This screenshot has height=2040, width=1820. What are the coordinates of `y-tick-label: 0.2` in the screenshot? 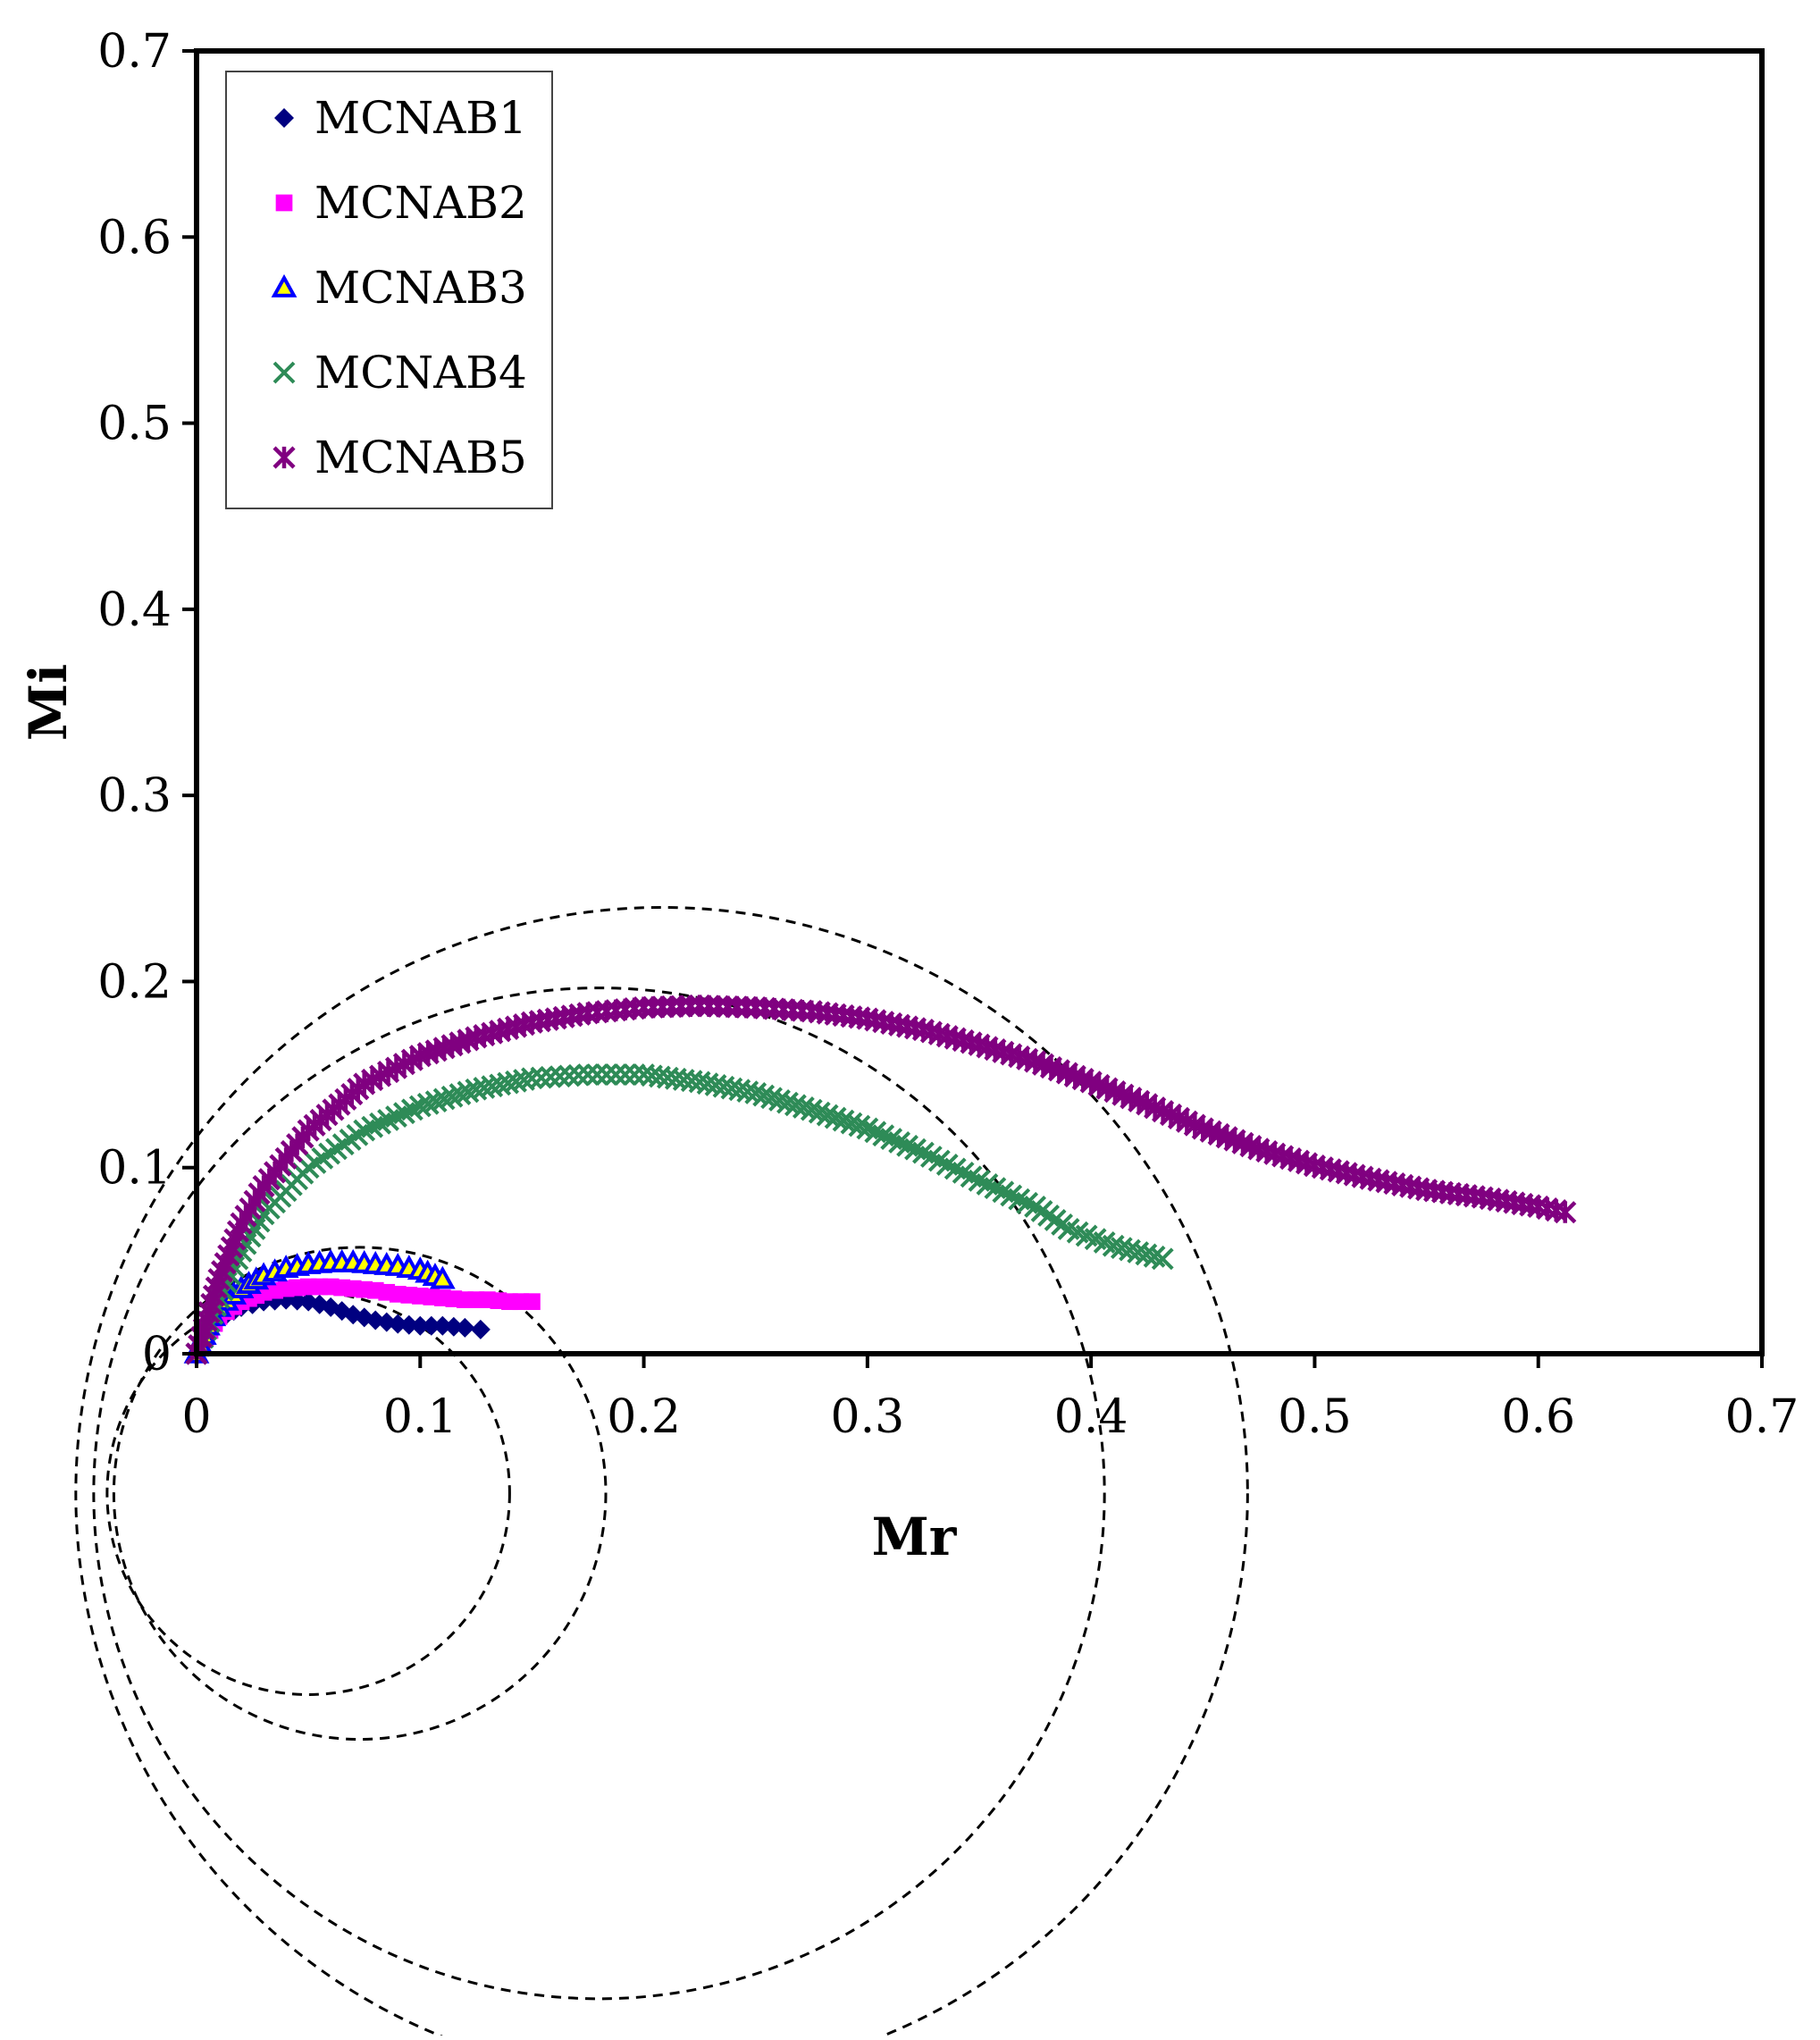 It's located at (135, 982).